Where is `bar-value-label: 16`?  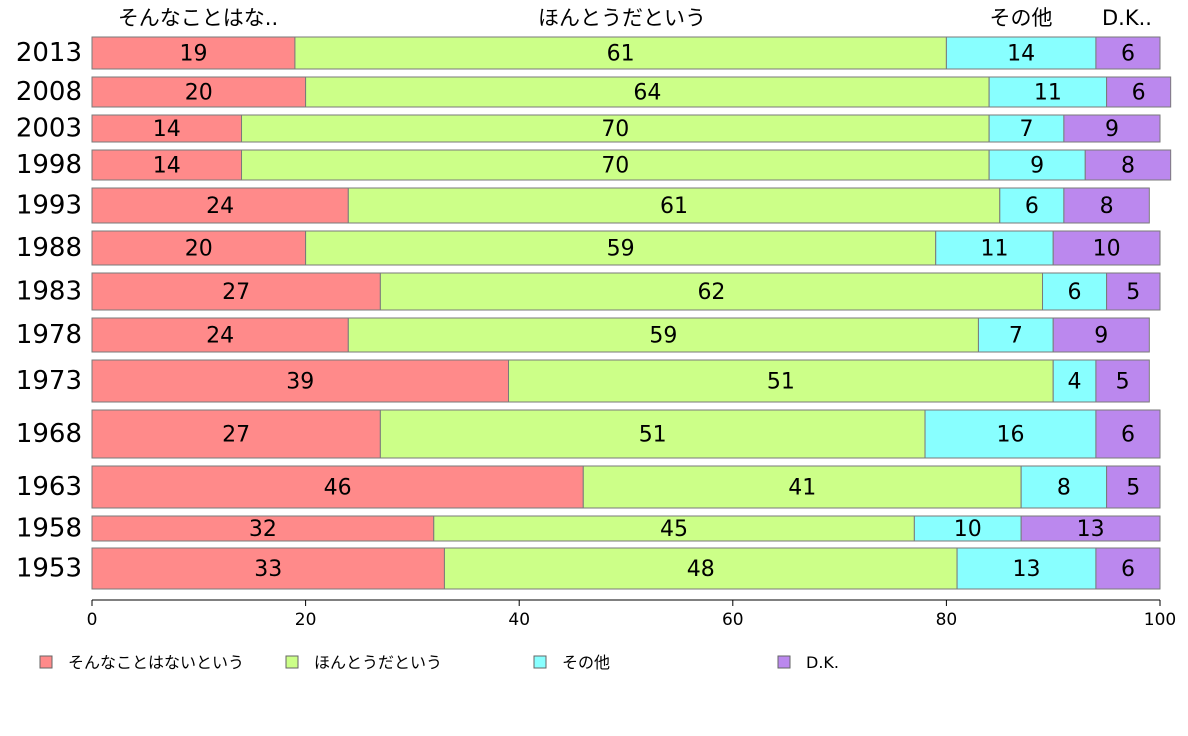 bar-value-label: 16 is located at coordinates (1010, 435).